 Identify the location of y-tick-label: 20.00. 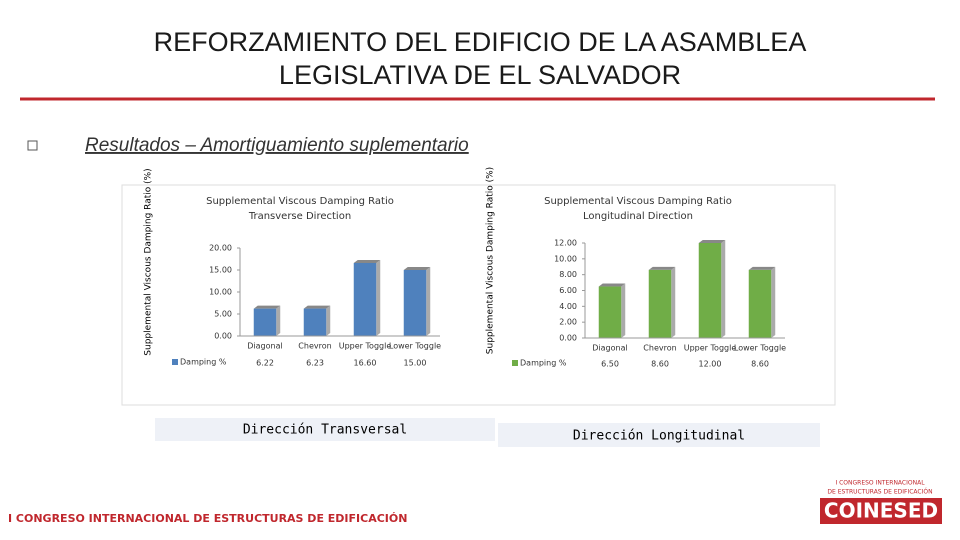
(220, 248).